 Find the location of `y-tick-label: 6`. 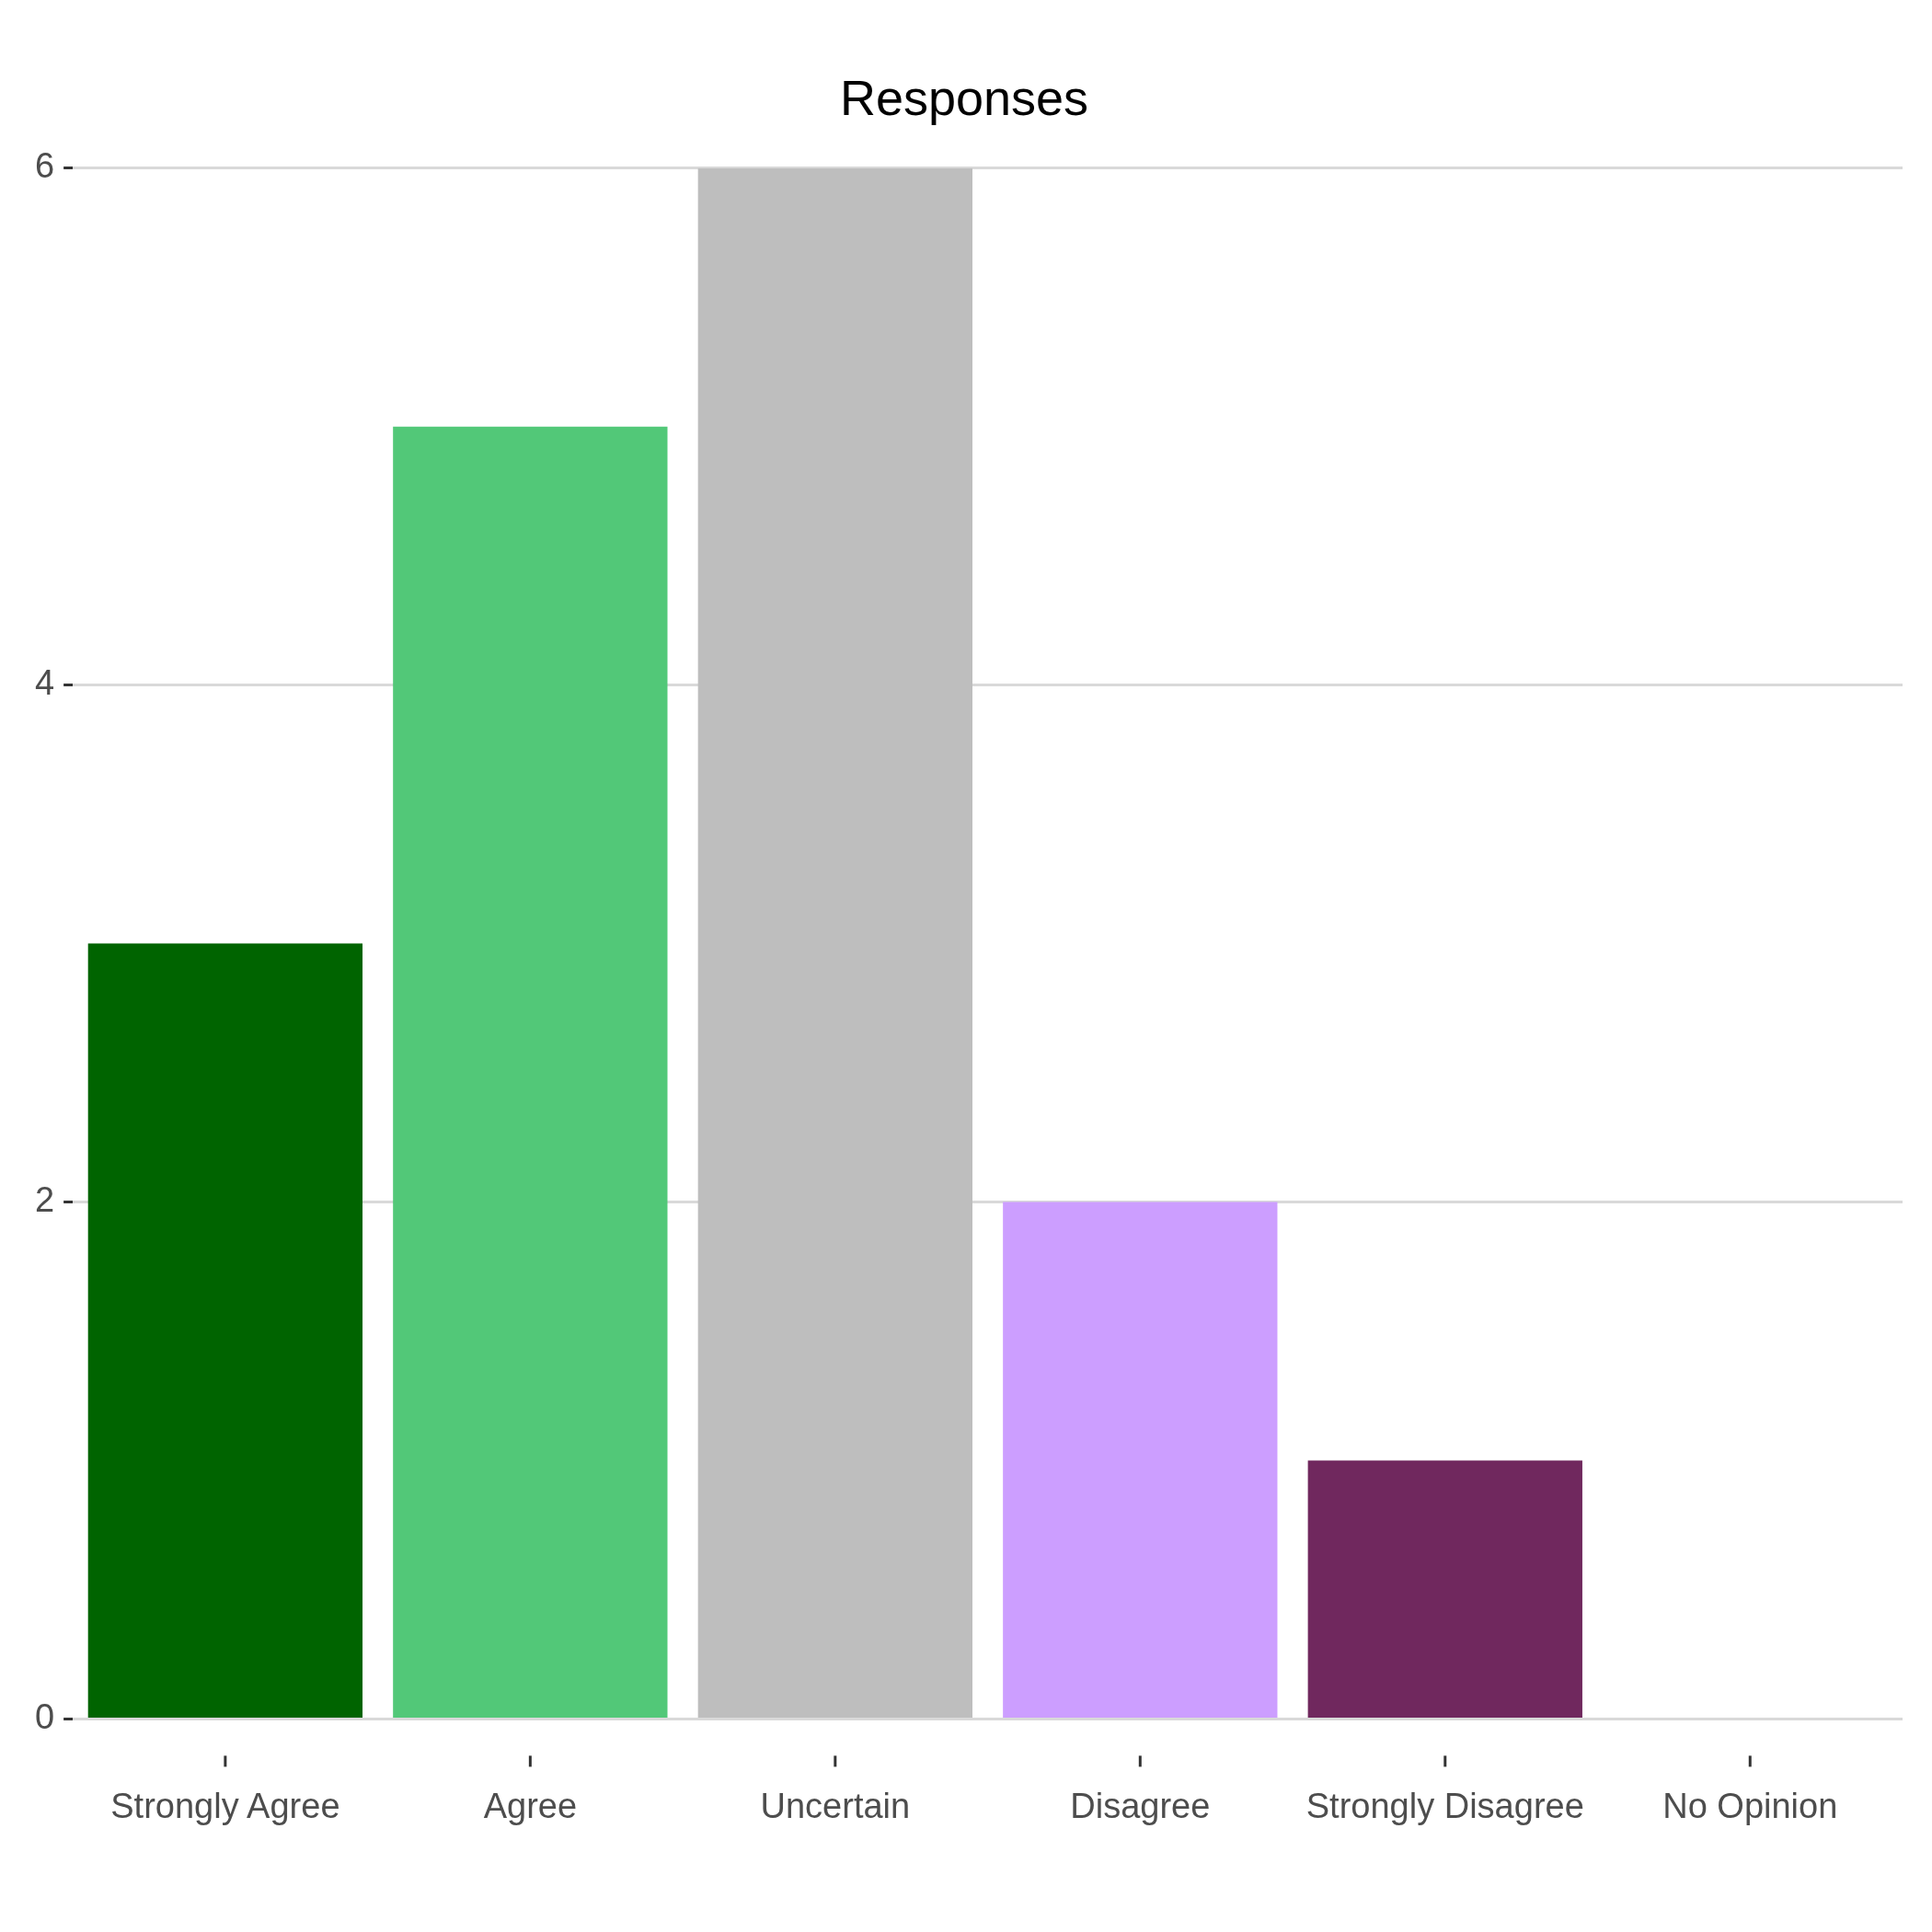

y-tick-label: 6 is located at coordinates (44, 166).